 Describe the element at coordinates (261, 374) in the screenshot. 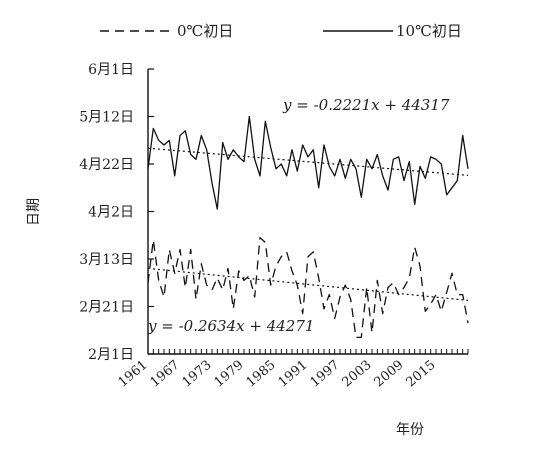

I see `x-tick-label: 1985` at that location.